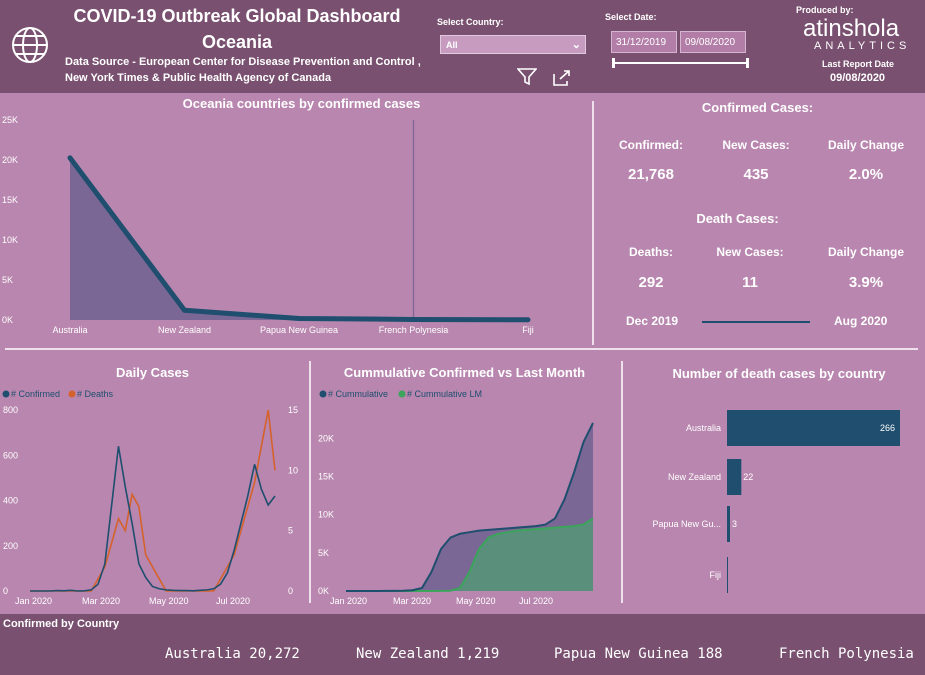 This screenshot has width=925, height=675. Describe the element at coordinates (513, 44) in the screenshot. I see `country-dropdown: All ⌄` at that location.